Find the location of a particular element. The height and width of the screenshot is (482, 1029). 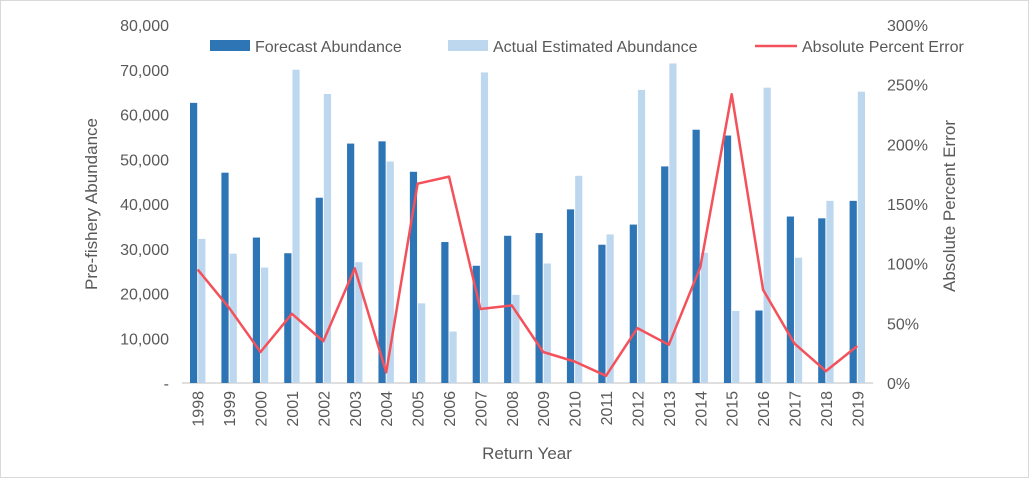

y-tick-label: - is located at coordinates (166, 384).